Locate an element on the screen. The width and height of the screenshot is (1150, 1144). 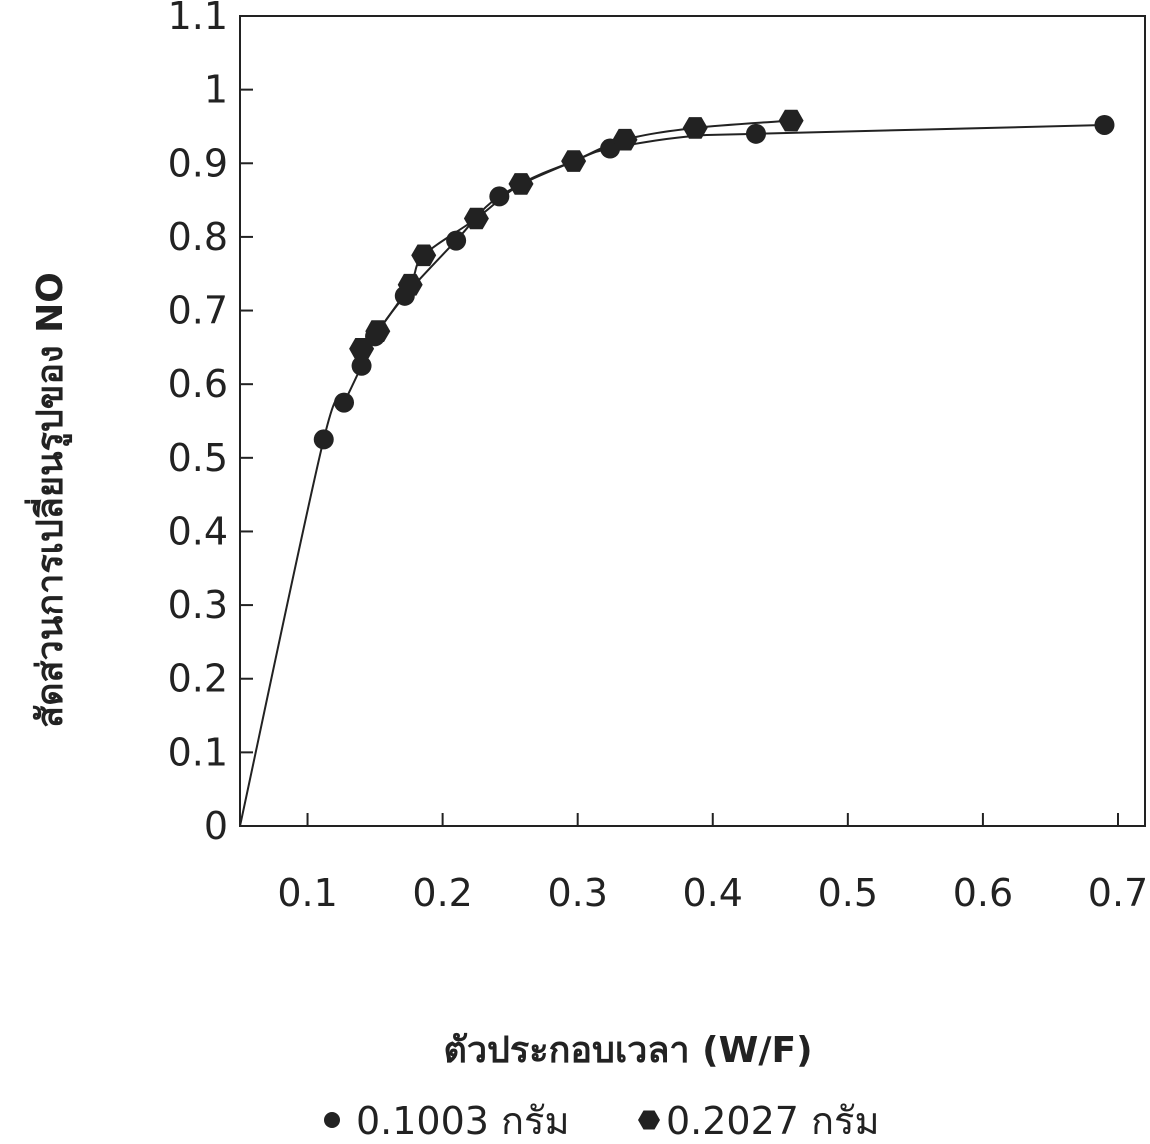
legend-label-series-2: 0.2027 กรัม is located at coordinates (773, 1121).